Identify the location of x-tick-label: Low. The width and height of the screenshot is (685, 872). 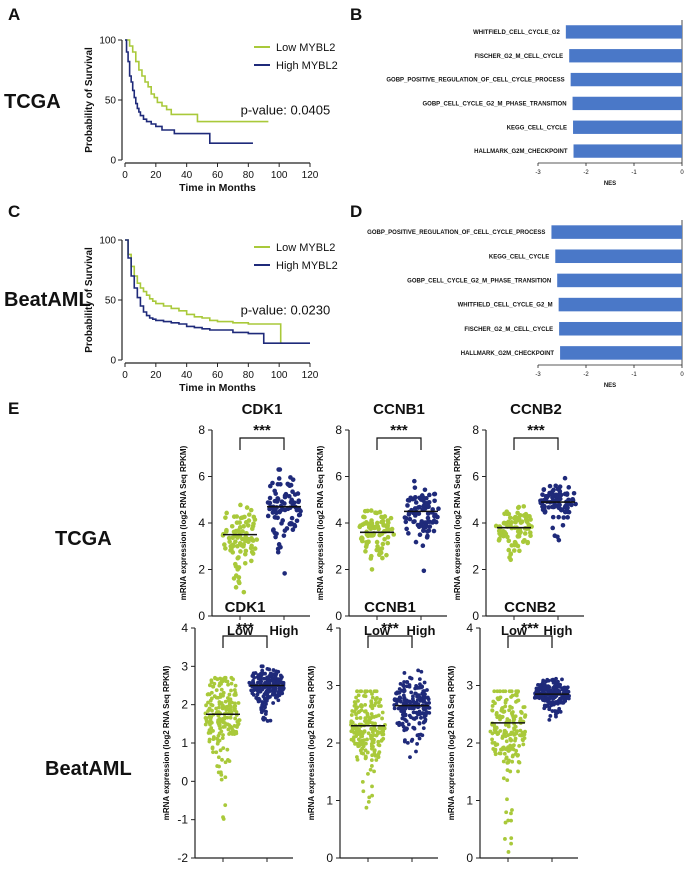
(240, 630).